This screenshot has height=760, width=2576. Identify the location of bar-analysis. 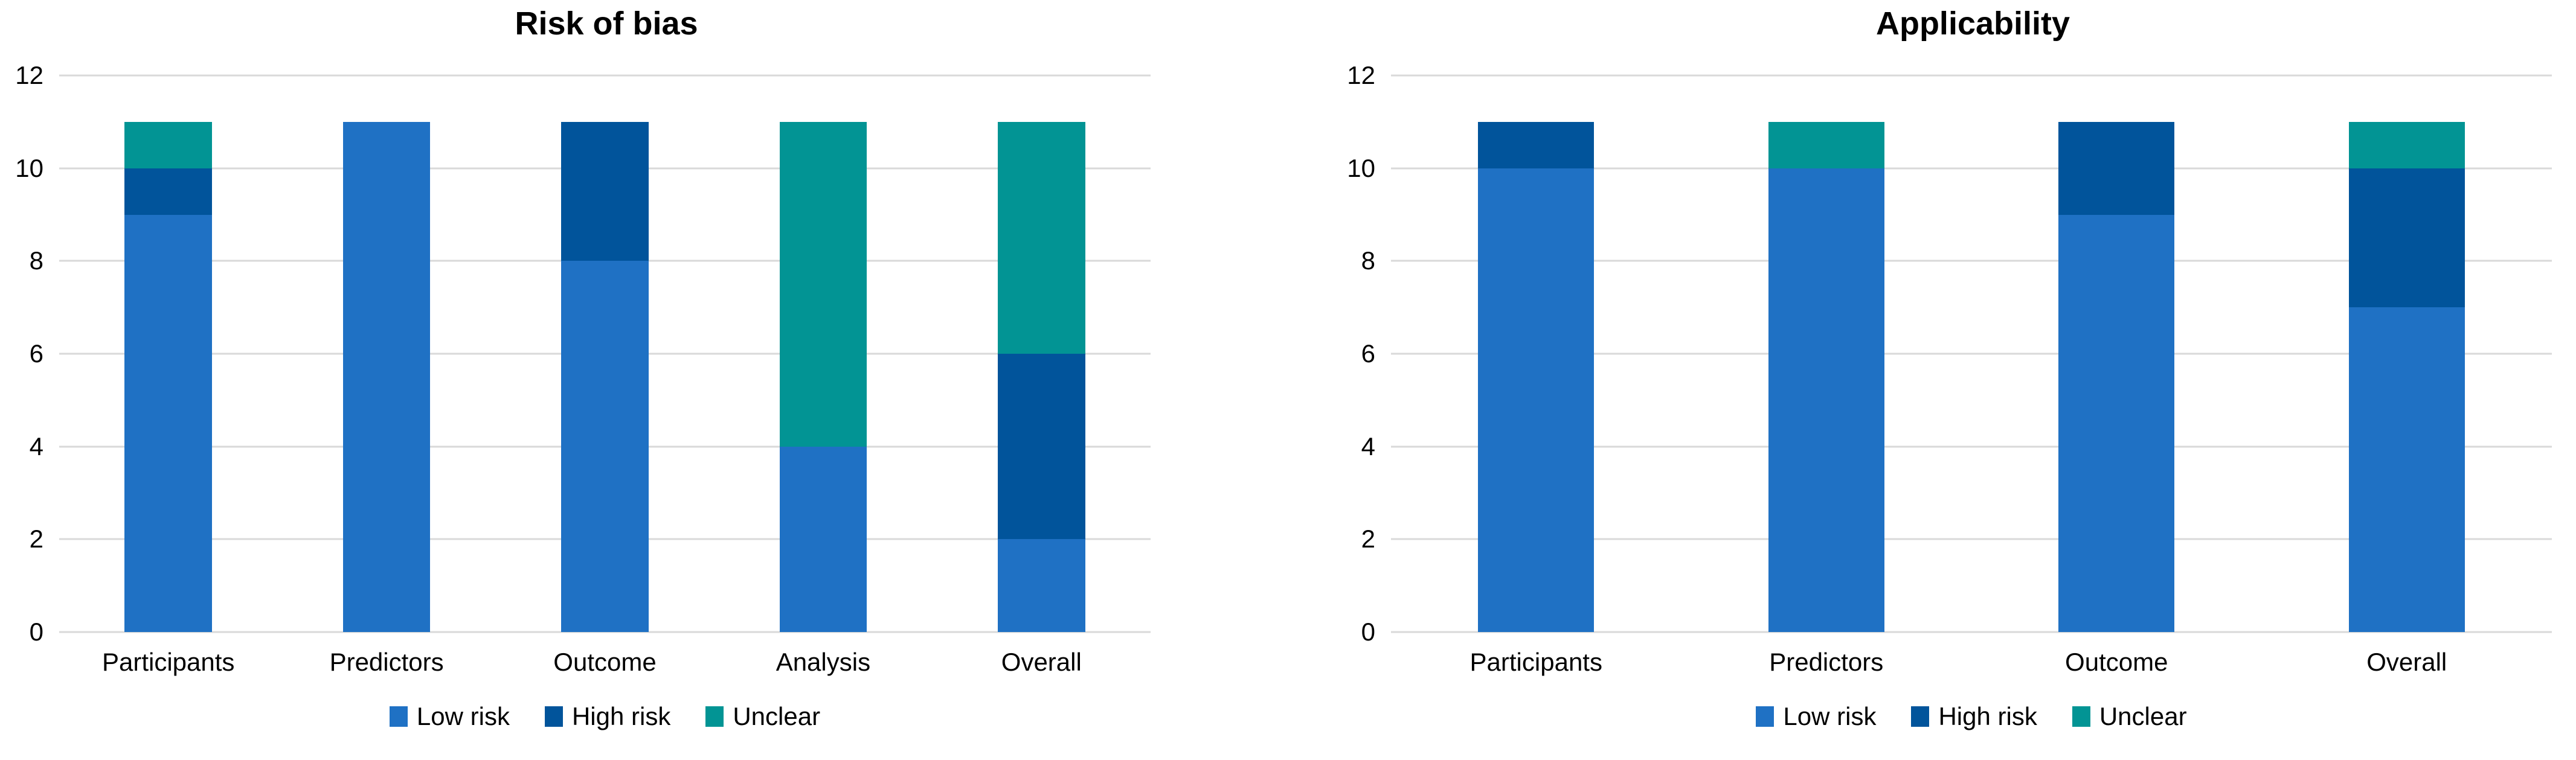
(823, 376).